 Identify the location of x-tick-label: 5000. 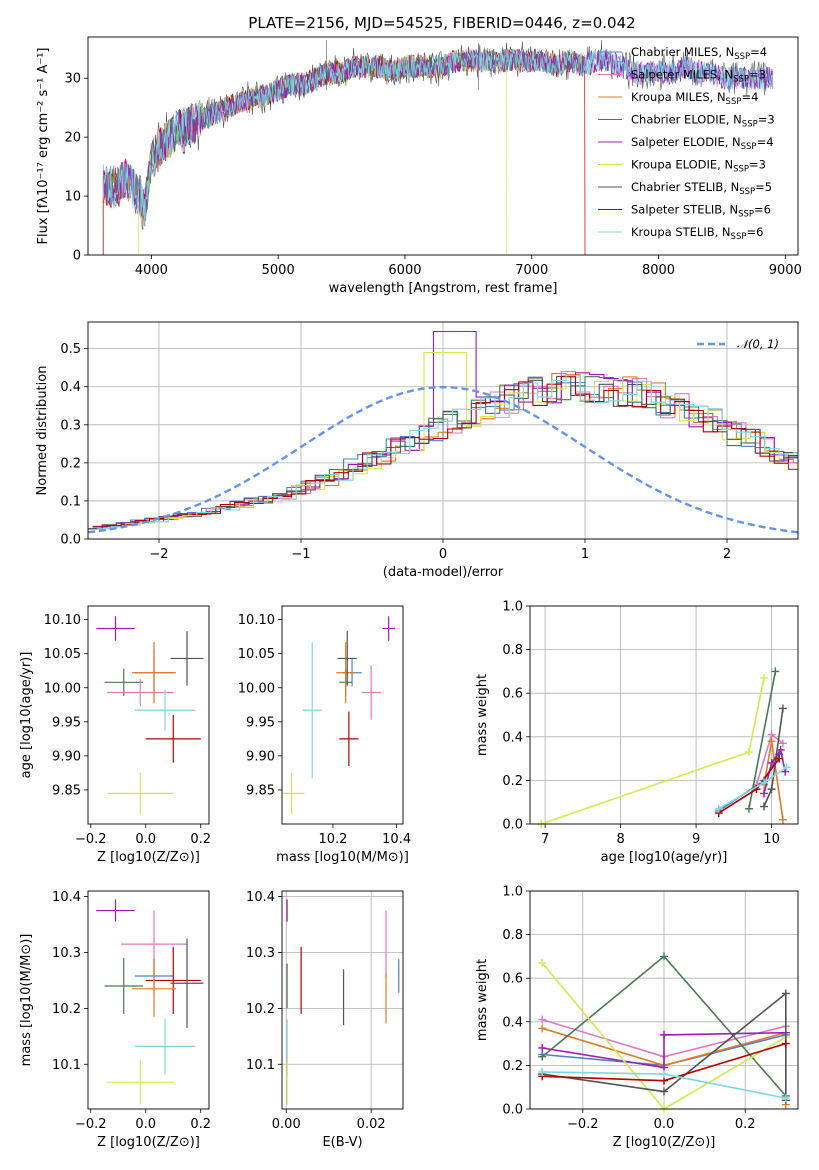
(278, 270).